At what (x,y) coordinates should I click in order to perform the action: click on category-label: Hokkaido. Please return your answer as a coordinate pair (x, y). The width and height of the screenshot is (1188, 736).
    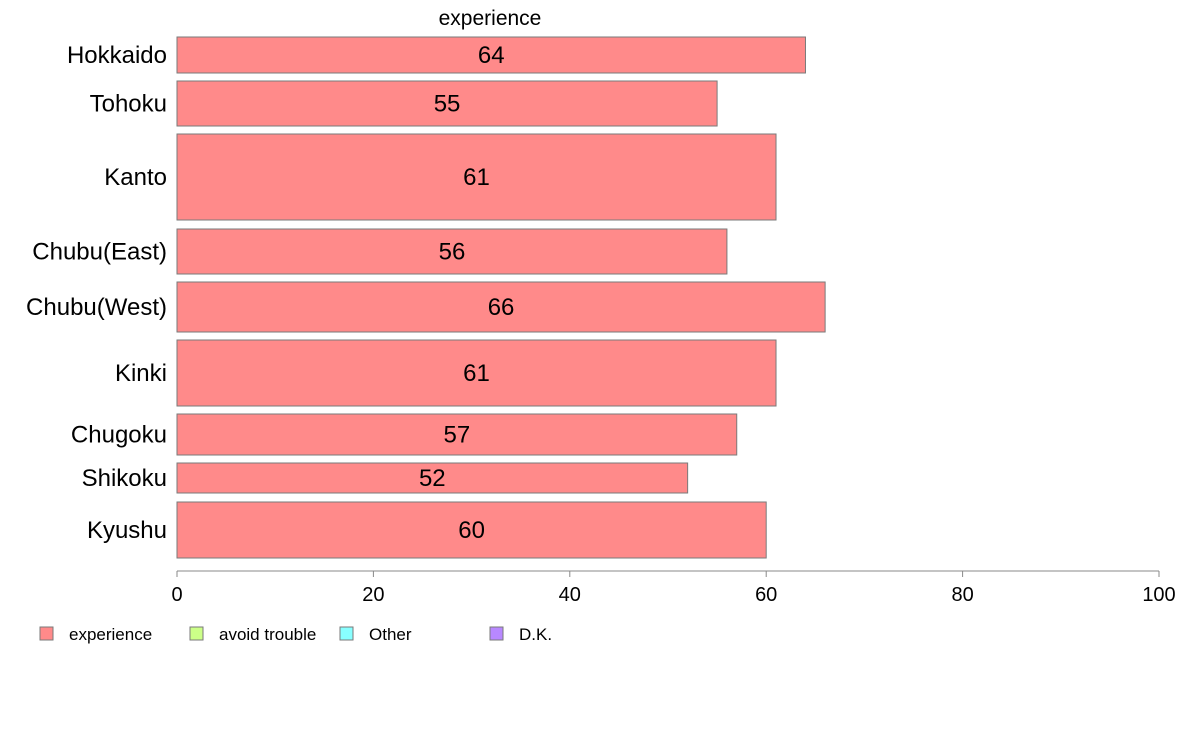
    Looking at the image, I should click on (117, 55).